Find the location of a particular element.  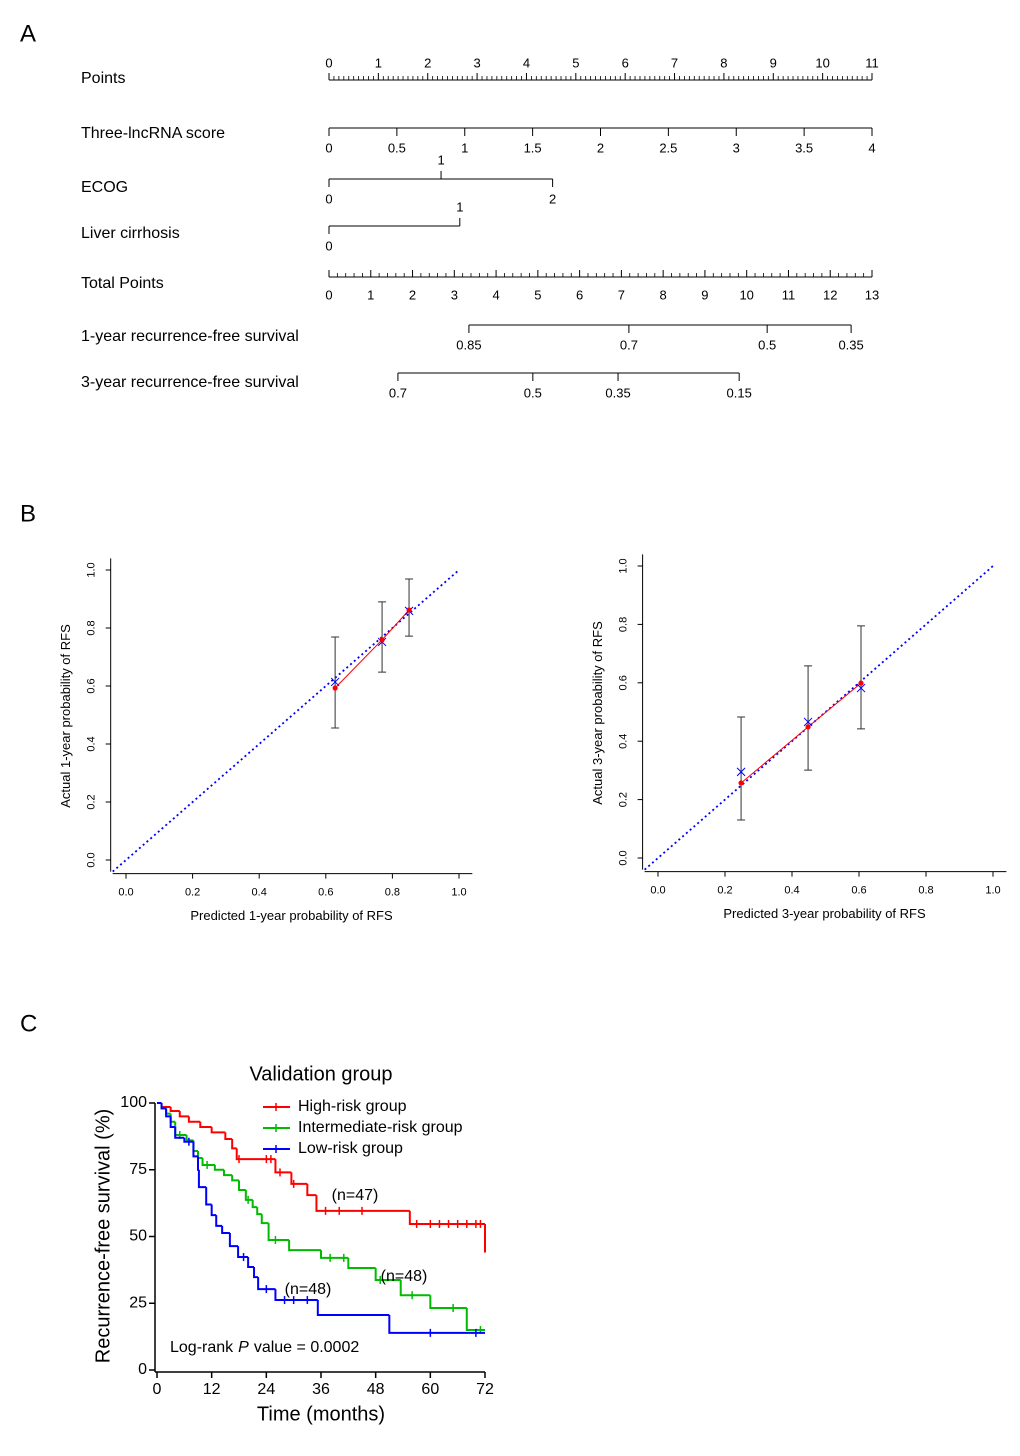

observed-point is located at coordinates (741, 783).